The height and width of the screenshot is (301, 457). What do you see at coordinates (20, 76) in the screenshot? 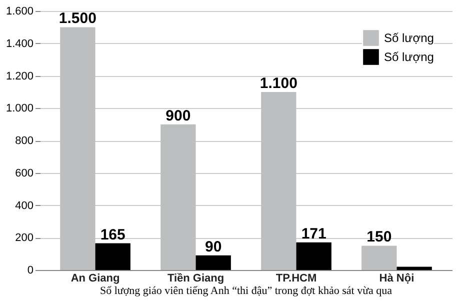
I see `y-tick-label: 1.200` at bounding box center [20, 76].